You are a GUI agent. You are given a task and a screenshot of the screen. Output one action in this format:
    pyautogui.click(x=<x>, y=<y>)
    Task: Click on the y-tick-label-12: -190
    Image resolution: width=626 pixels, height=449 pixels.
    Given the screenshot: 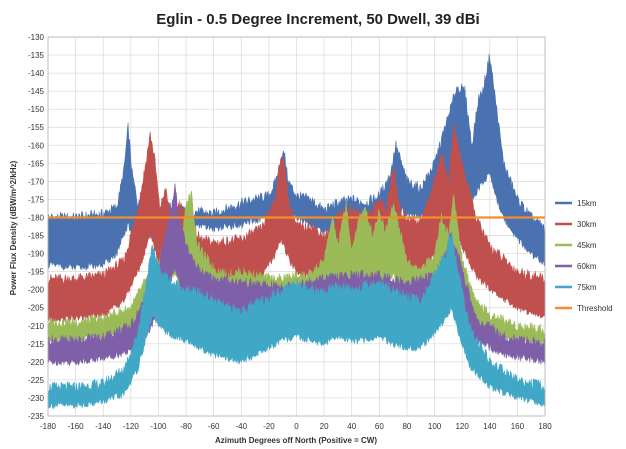 What is the action you would take?
    pyautogui.click(x=36, y=254)
    